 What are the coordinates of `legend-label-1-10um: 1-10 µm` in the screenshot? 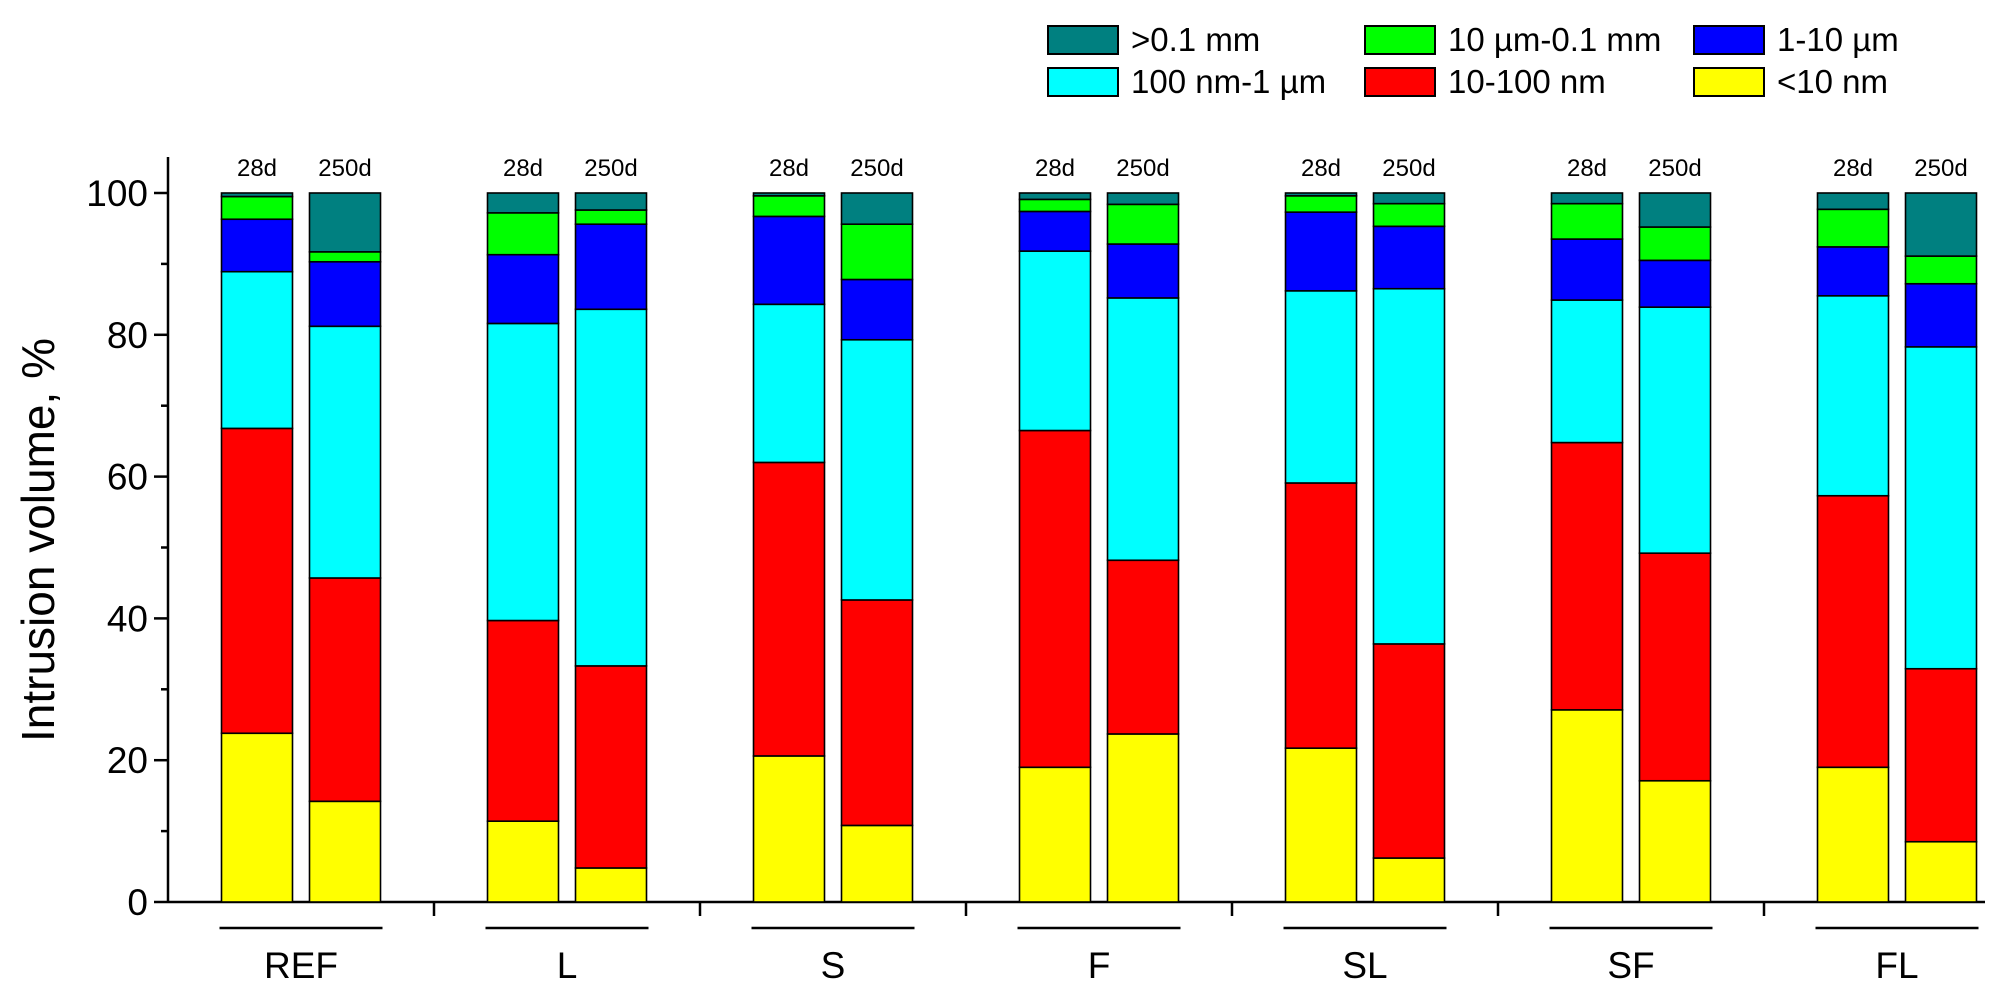 It's located at (1838, 39).